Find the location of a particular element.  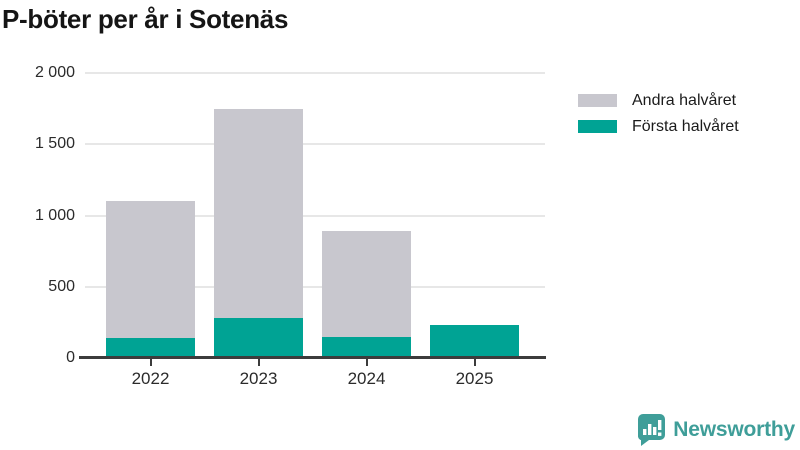

bar-2025 is located at coordinates (474, 215).